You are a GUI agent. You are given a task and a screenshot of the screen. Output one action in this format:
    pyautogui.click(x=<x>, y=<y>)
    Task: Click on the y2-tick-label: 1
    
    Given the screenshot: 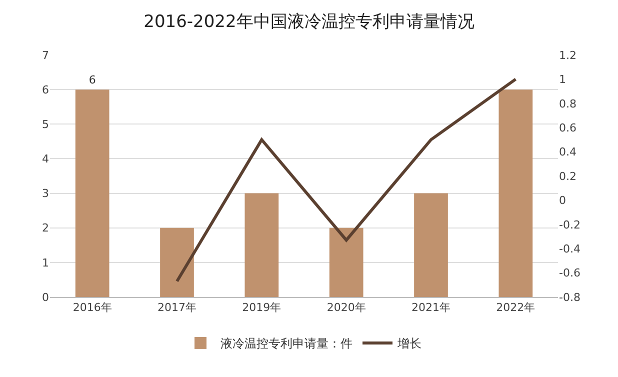 What is the action you would take?
    pyautogui.click(x=562, y=79)
    